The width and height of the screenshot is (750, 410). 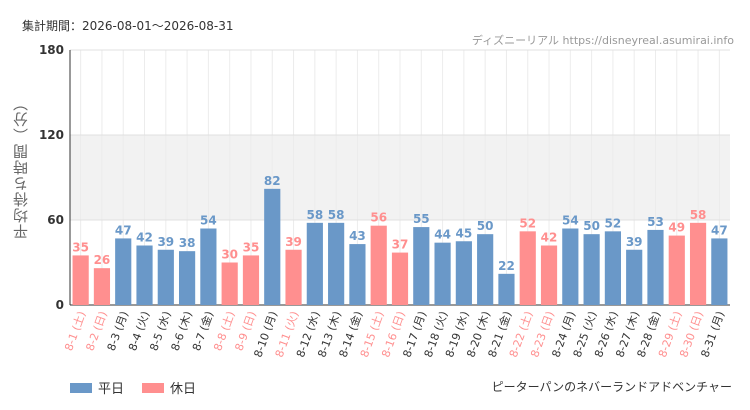 What do you see at coordinates (133, 387) in the screenshot?
I see `legend: 平日 休日` at bounding box center [133, 387].